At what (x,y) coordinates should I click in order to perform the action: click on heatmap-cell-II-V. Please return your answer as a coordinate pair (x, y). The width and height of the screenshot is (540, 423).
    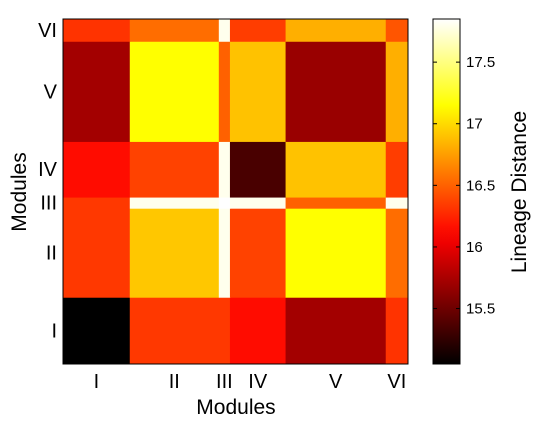
    Looking at the image, I should click on (336, 253).